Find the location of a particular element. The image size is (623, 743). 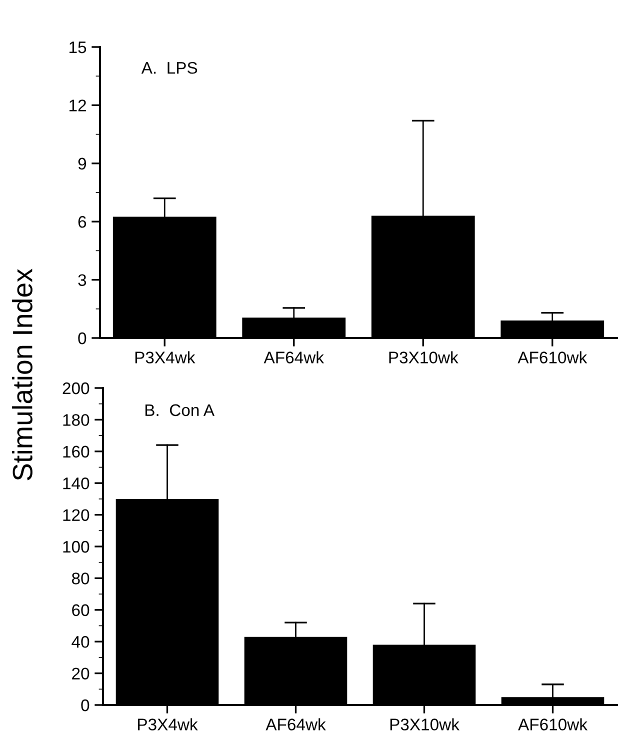

y-tick-label: 140 is located at coordinates (76, 484).